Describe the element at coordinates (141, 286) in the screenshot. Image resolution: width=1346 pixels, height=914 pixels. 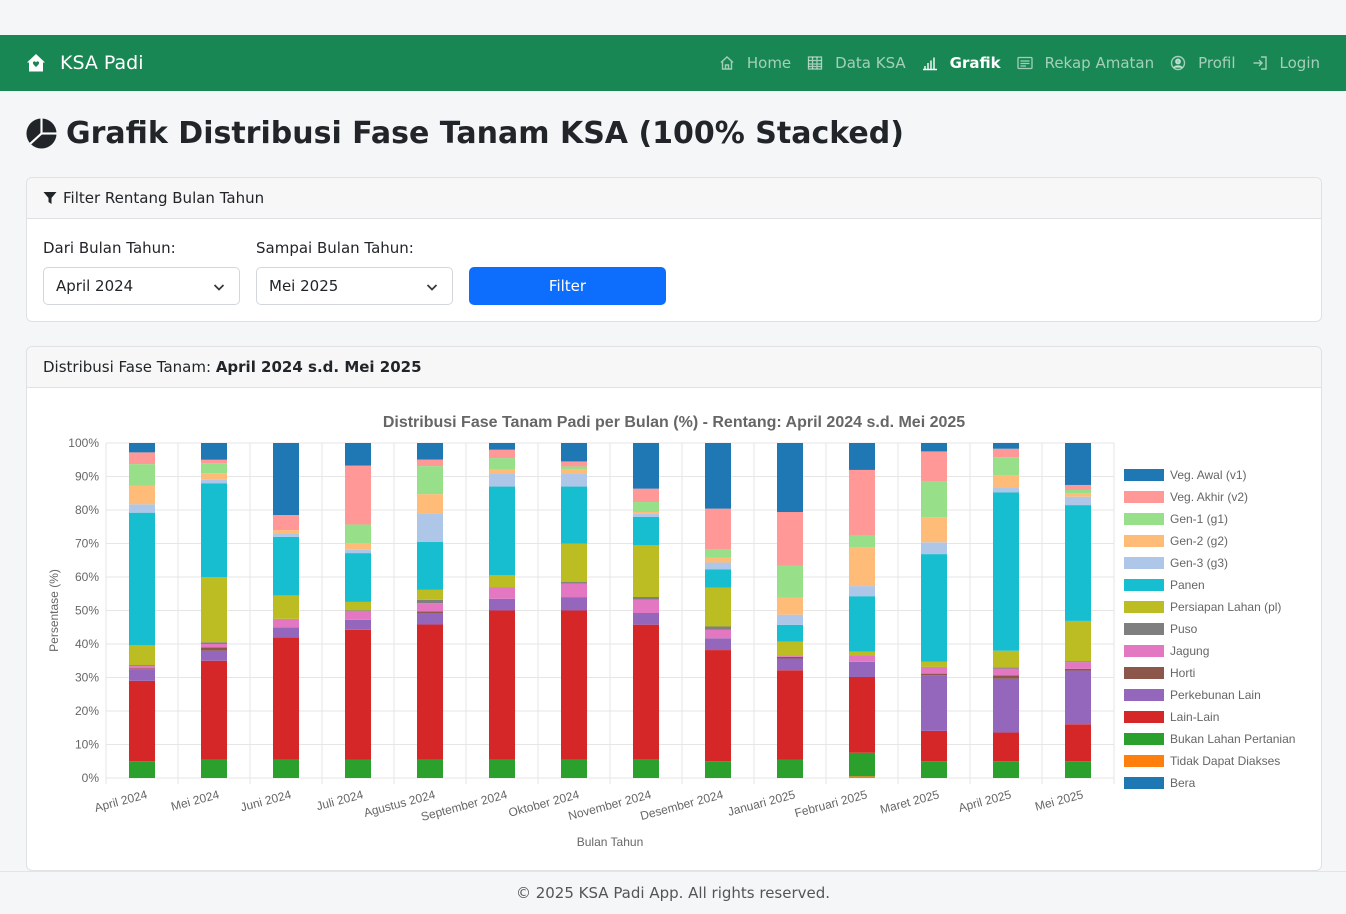
I see `from-month-select: April 2024` at that location.